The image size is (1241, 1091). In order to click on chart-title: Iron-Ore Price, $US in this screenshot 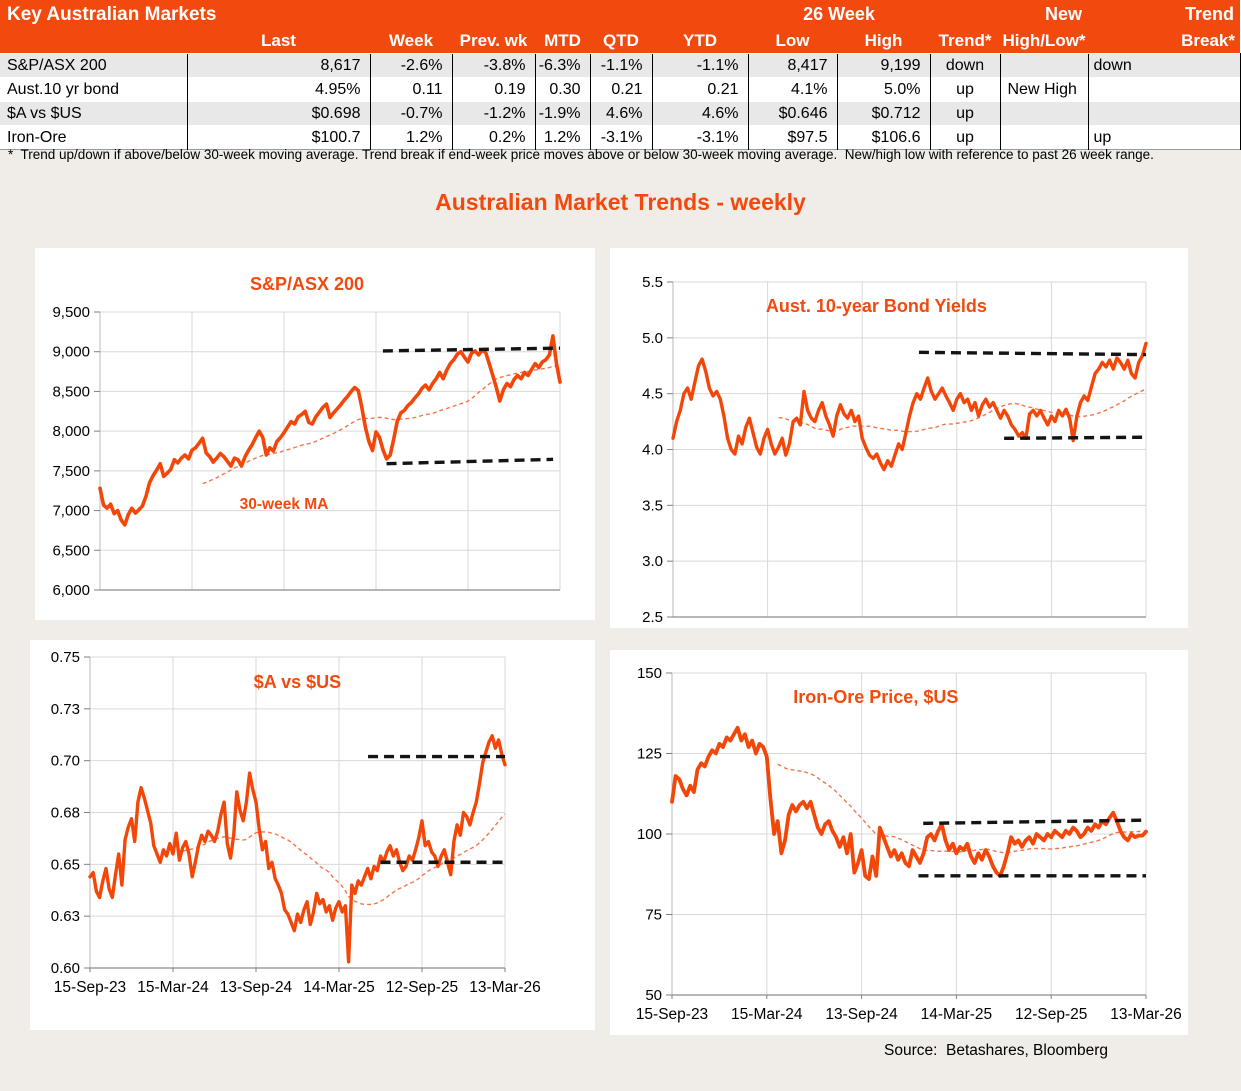, I will do `click(875, 697)`.